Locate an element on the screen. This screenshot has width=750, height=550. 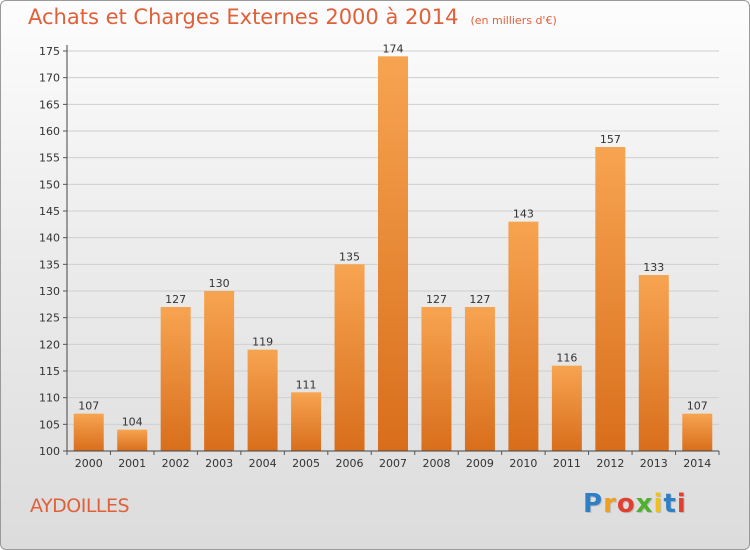
x-tick-label: 2001 is located at coordinates (132, 463).